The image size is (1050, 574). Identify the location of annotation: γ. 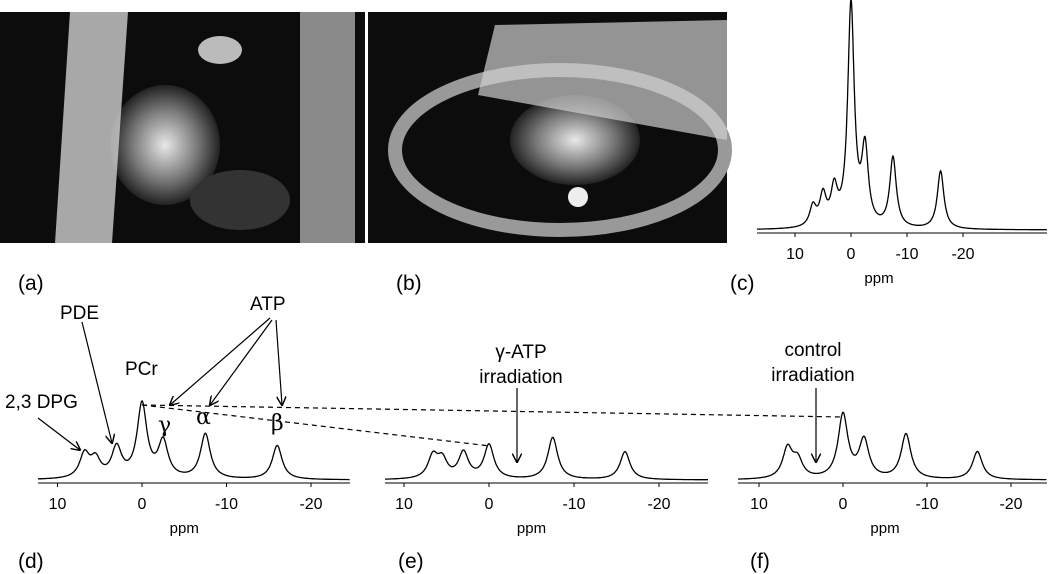
(164, 425).